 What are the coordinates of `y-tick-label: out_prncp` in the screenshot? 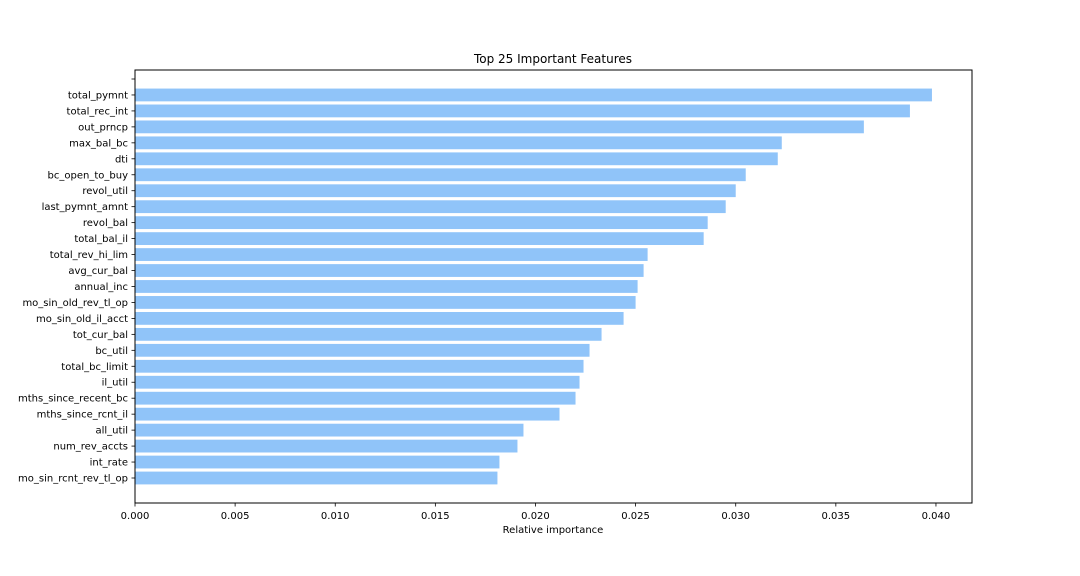 It's located at (103, 127).